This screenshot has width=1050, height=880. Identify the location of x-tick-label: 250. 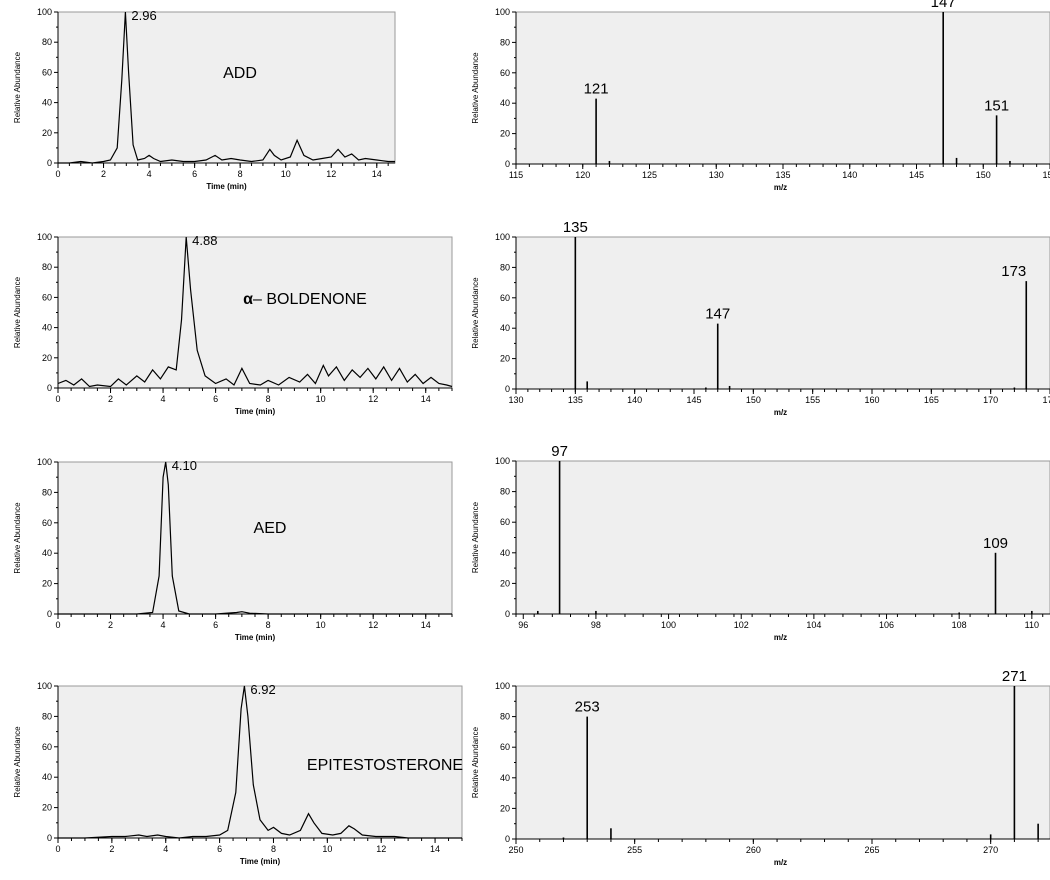
(515, 850).